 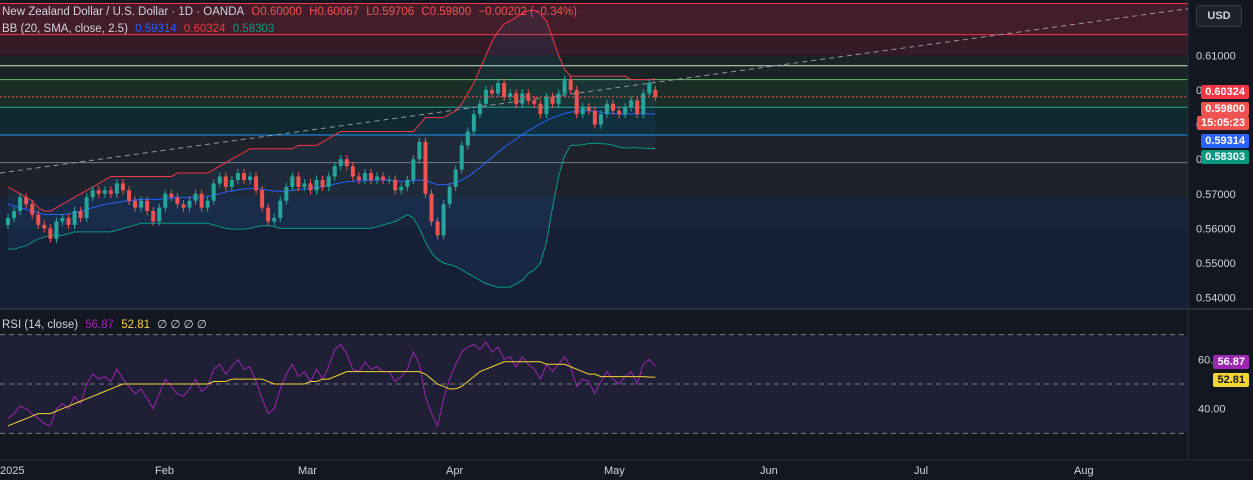 What do you see at coordinates (276, 12) in the screenshot?
I see `open-value: O0.60000` at bounding box center [276, 12].